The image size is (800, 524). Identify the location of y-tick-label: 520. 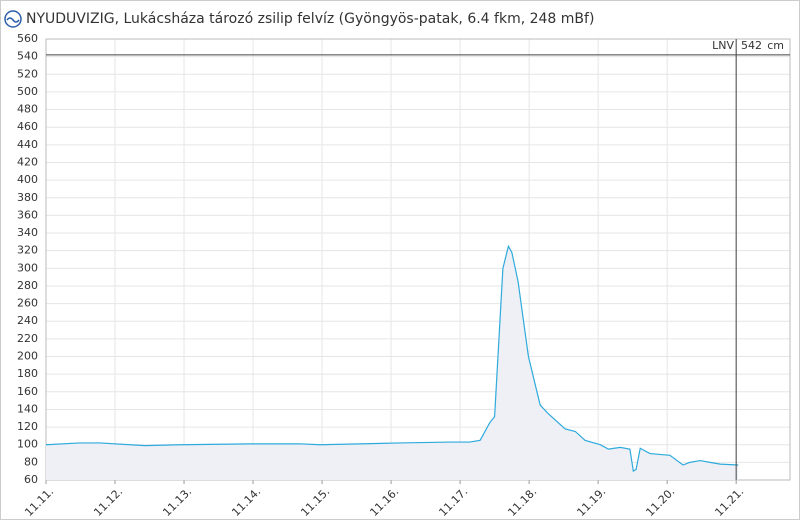
(27, 73).